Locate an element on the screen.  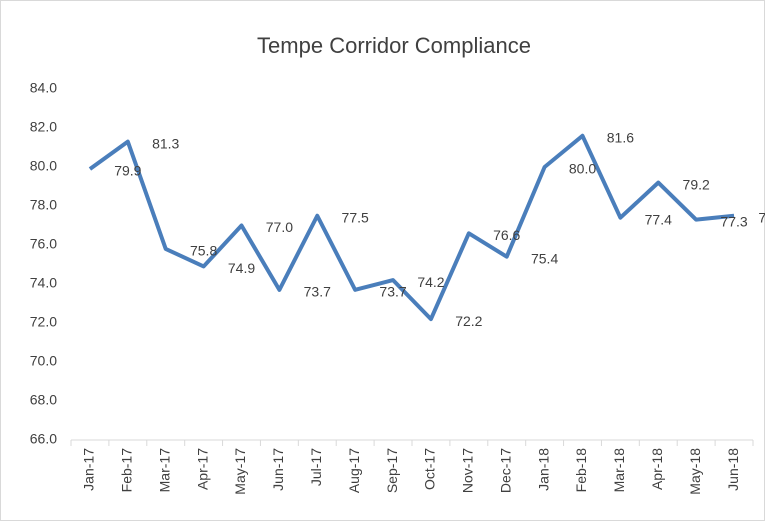
y-tick-label: 84.0 is located at coordinates (43, 88).